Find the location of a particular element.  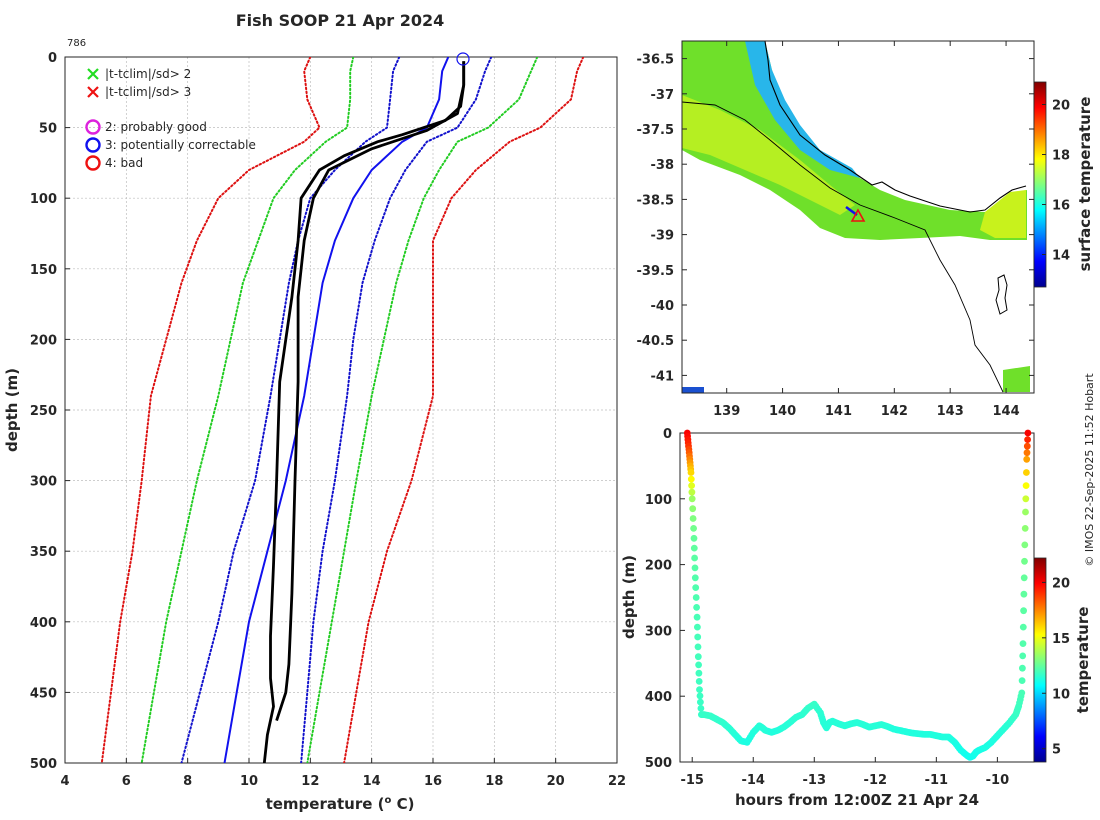

profile-y-tick-label: 500 is located at coordinates (43, 764).